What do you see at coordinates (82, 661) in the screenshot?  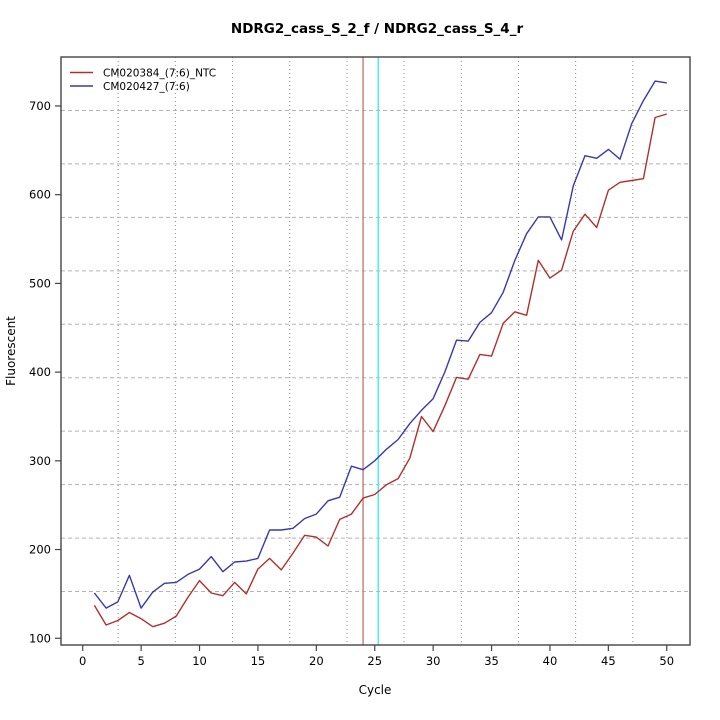 I see `x-tick-label: 0` at bounding box center [82, 661].